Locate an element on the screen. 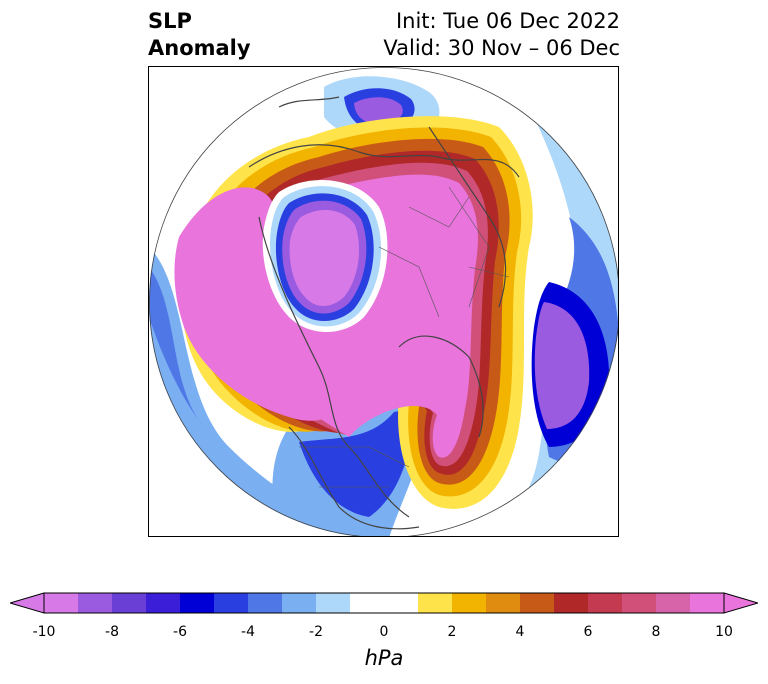 This screenshot has width=768, height=684. colorbar-extend-low is located at coordinates (27, 603).